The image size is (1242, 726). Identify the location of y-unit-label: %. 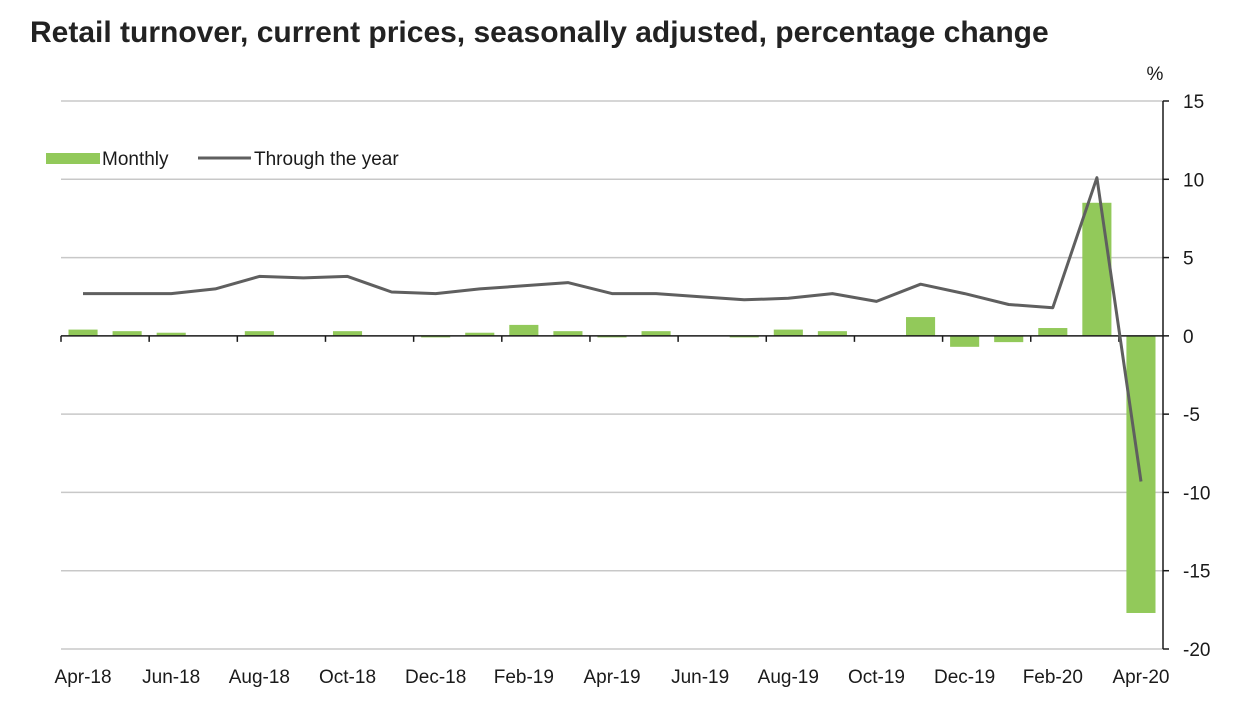
(1155, 74).